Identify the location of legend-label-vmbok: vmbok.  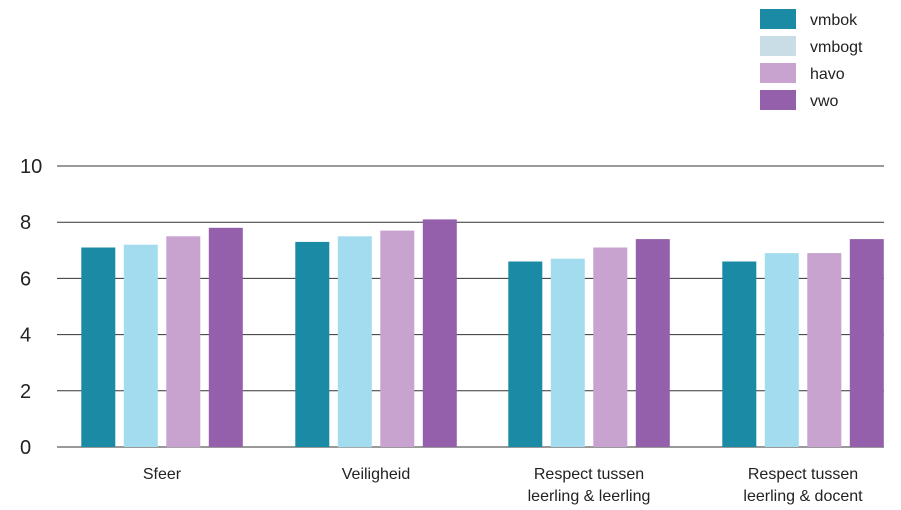
(834, 20).